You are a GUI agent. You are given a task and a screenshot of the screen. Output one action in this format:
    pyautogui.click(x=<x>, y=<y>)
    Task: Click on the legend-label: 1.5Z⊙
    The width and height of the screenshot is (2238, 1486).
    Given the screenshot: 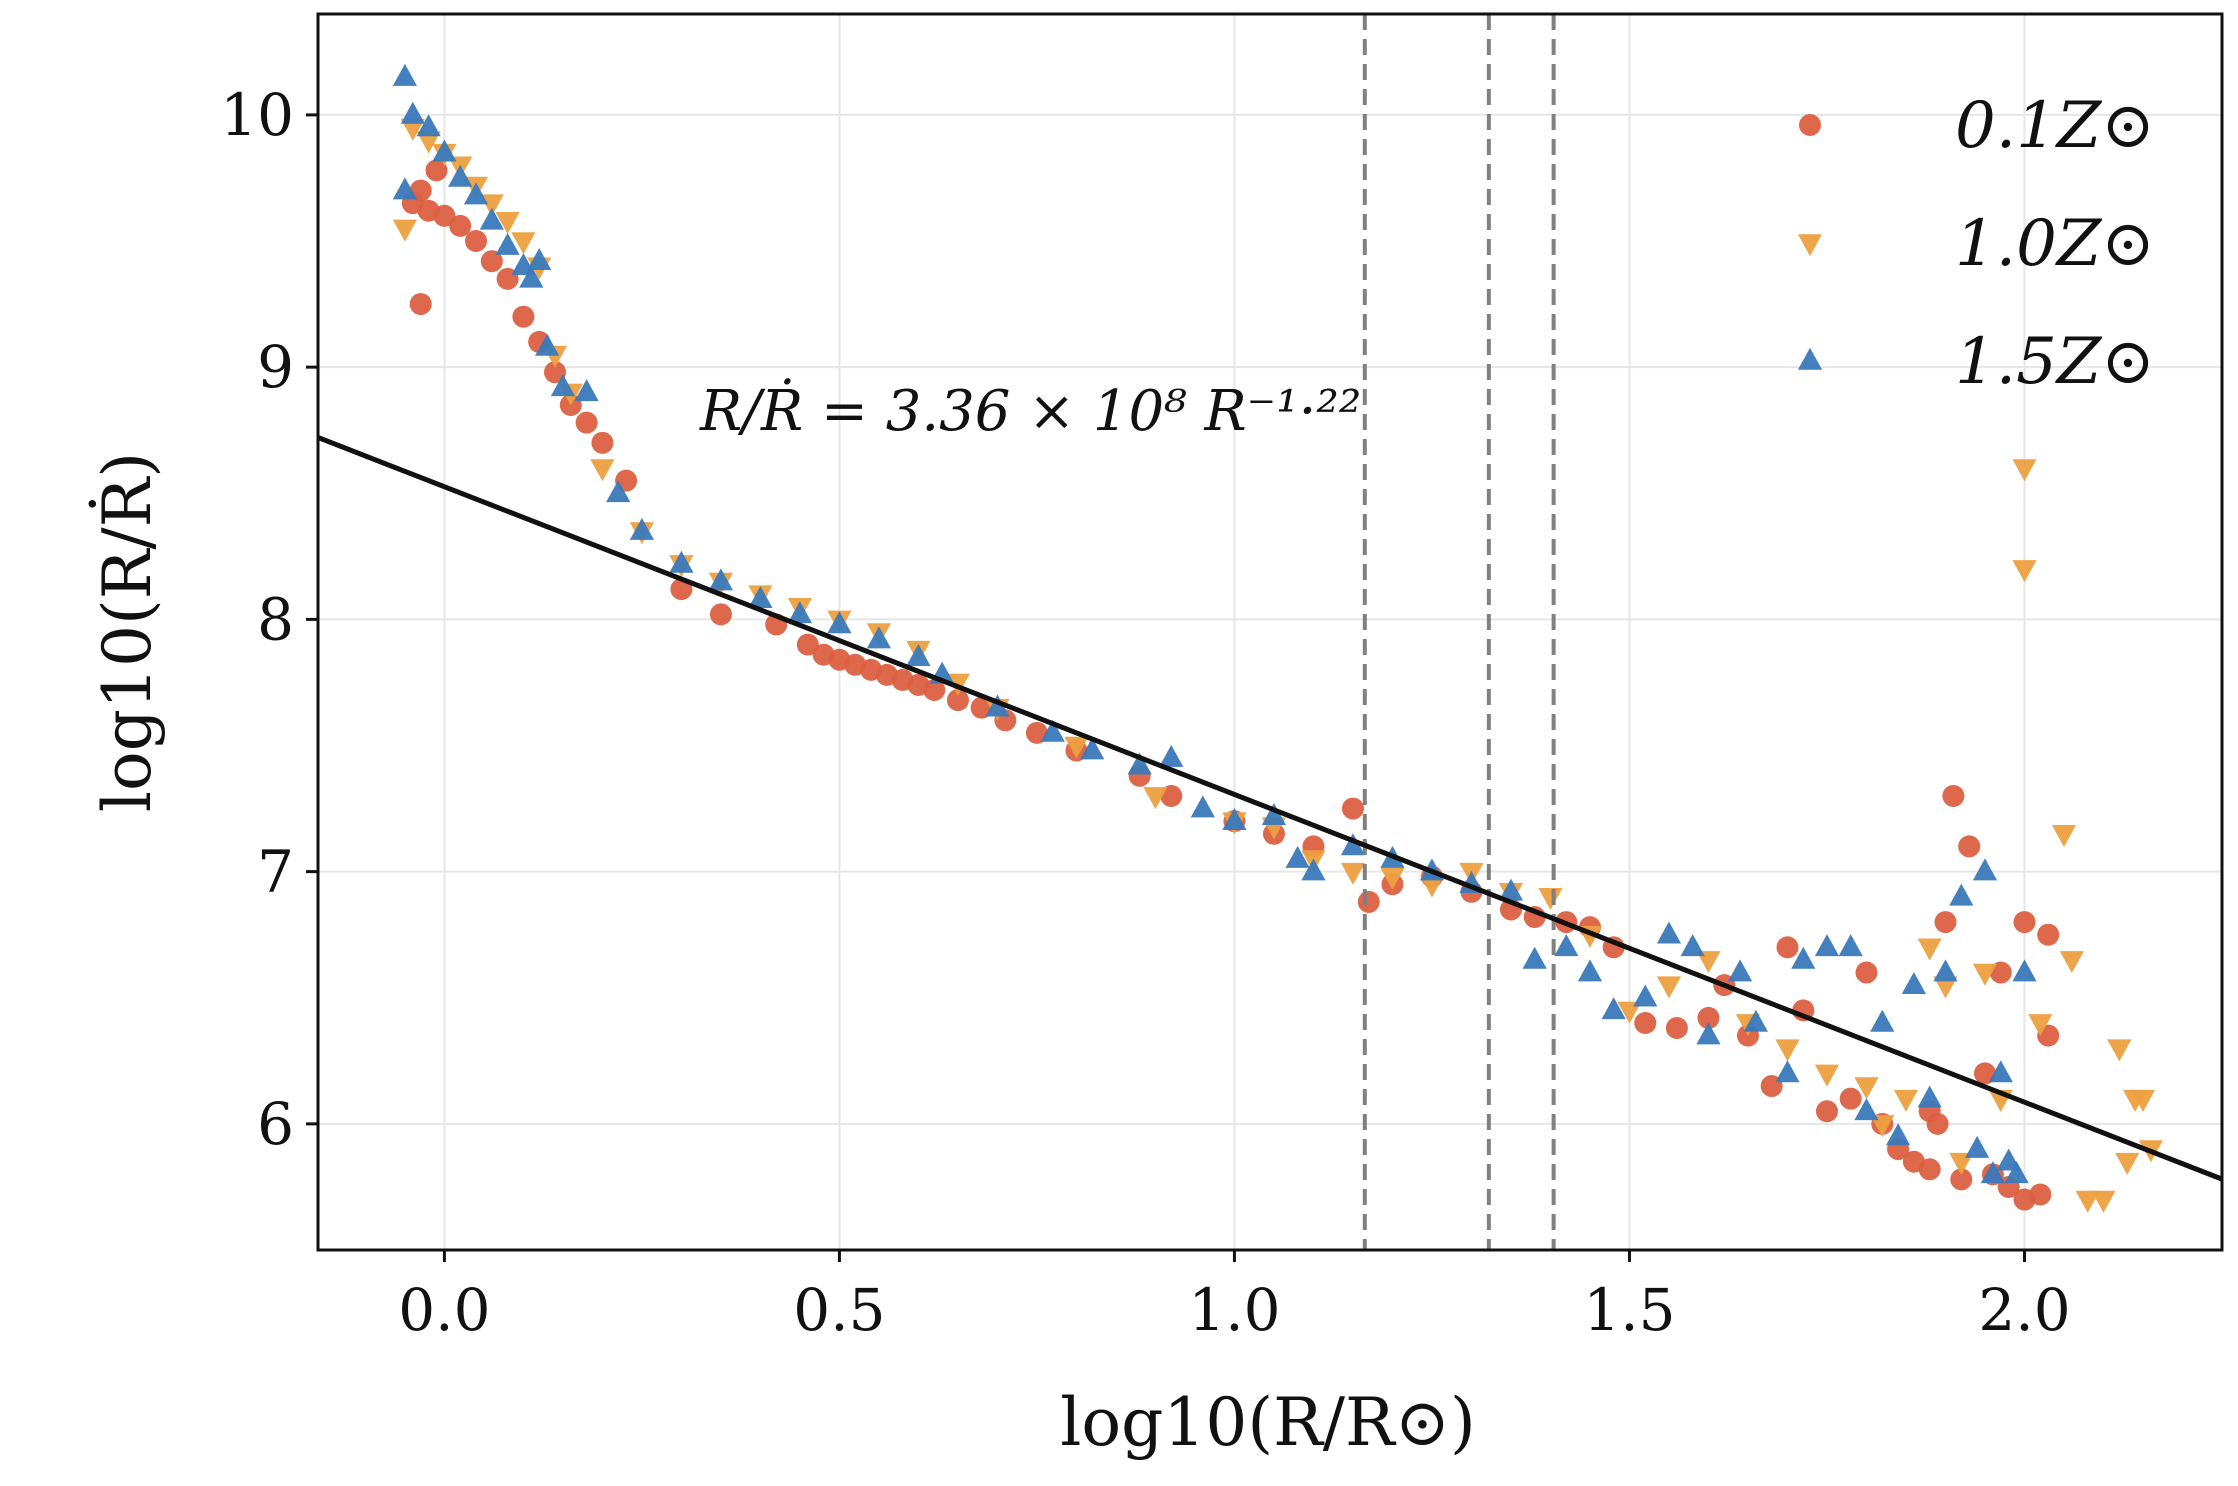 What is the action you would take?
    pyautogui.click(x=2055, y=362)
    